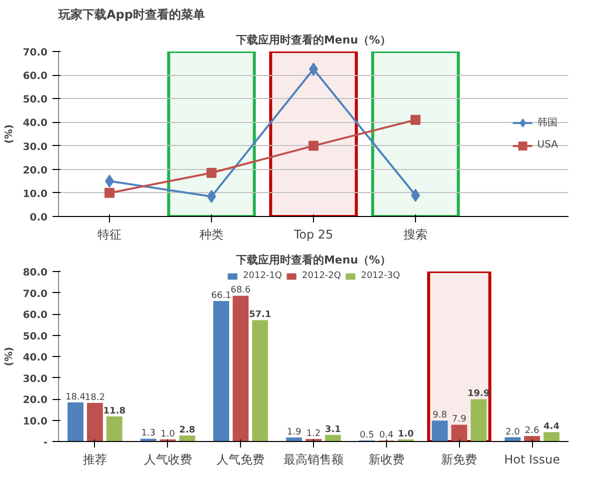 The height and width of the screenshot is (499, 602). Describe the element at coordinates (75, 397) in the screenshot. I see `data-label: 18.4` at that location.